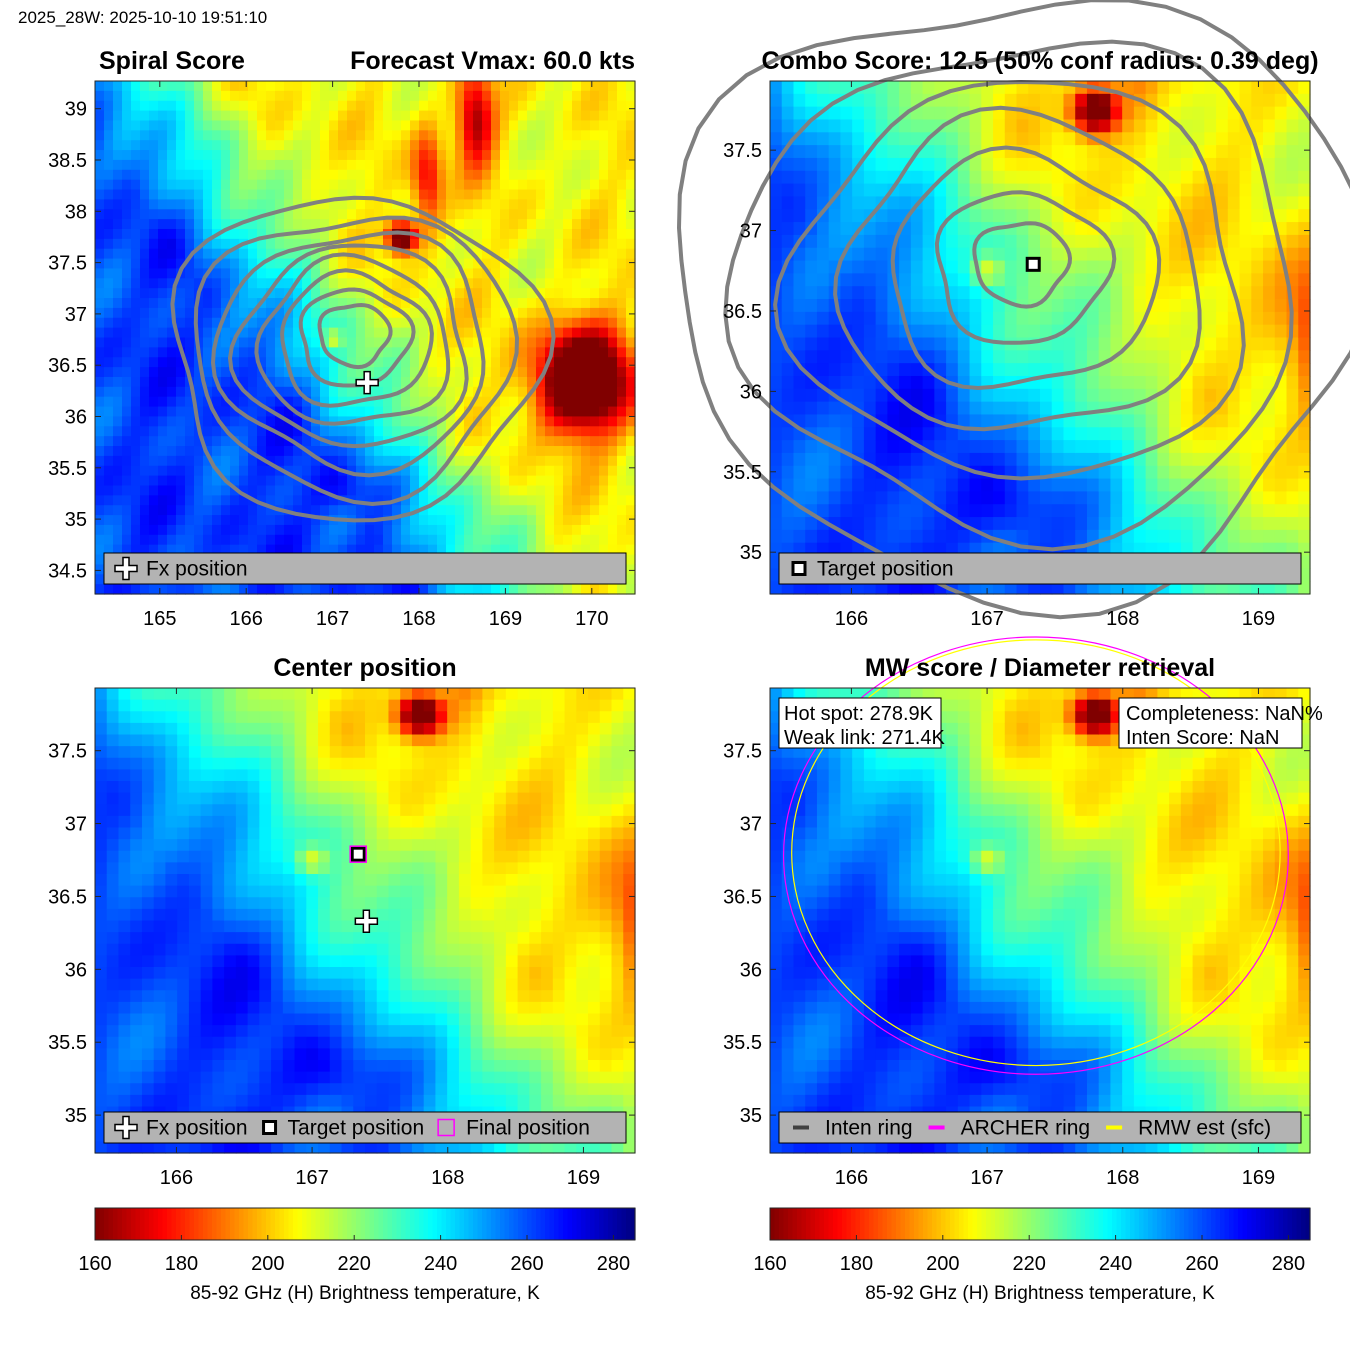 Image resolution: width=1350 pixels, height=1350 pixels. I want to click on y-tick-label: 37, so click(76, 825).